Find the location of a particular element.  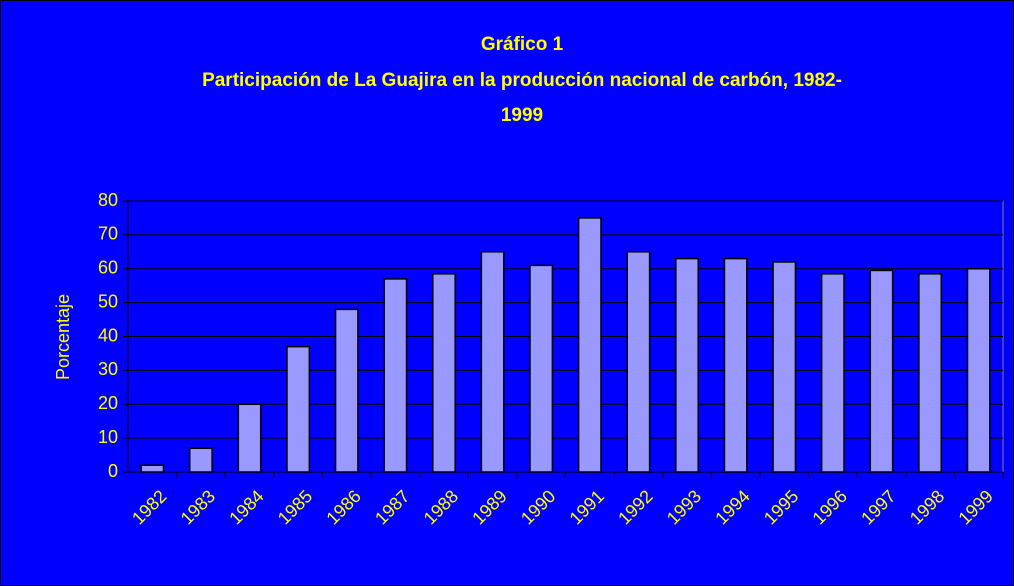

y-tick-label: 20 is located at coordinates (108, 403).